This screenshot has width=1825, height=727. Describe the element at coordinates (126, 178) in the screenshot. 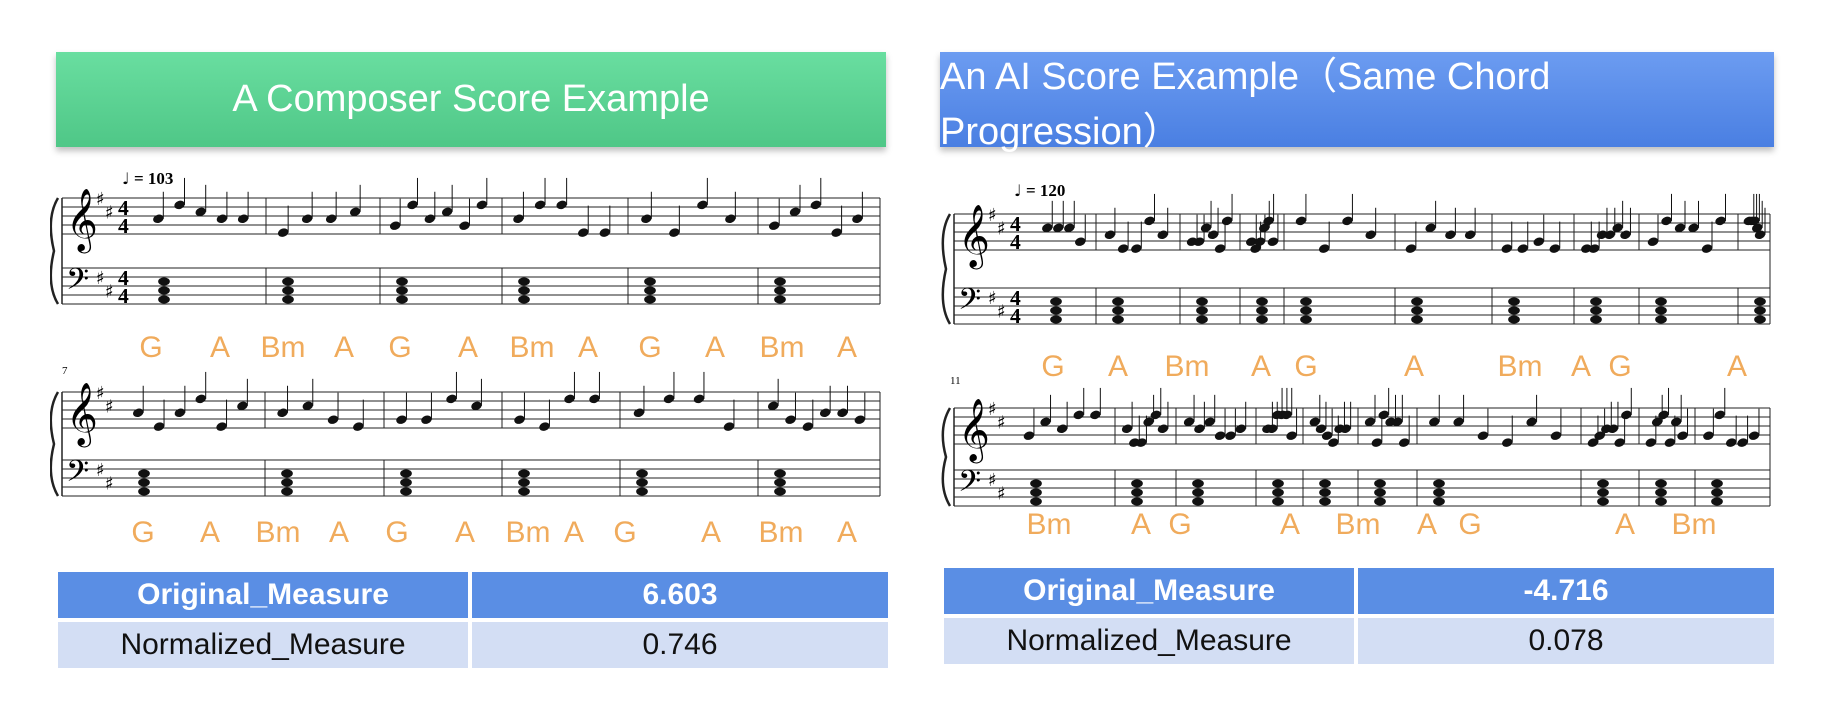

I see `left-tempo-note-icon: ♩` at that location.